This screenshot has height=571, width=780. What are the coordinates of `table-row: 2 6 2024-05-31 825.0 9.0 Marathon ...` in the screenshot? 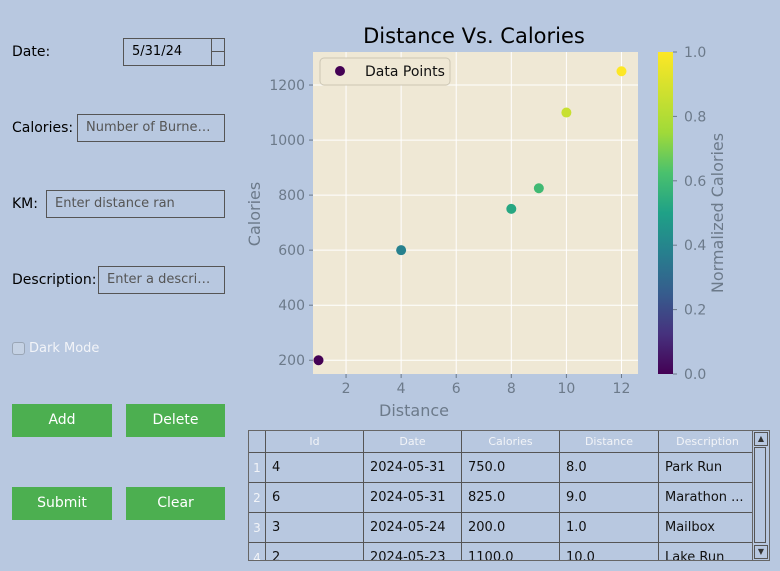 It's located at (503, 497).